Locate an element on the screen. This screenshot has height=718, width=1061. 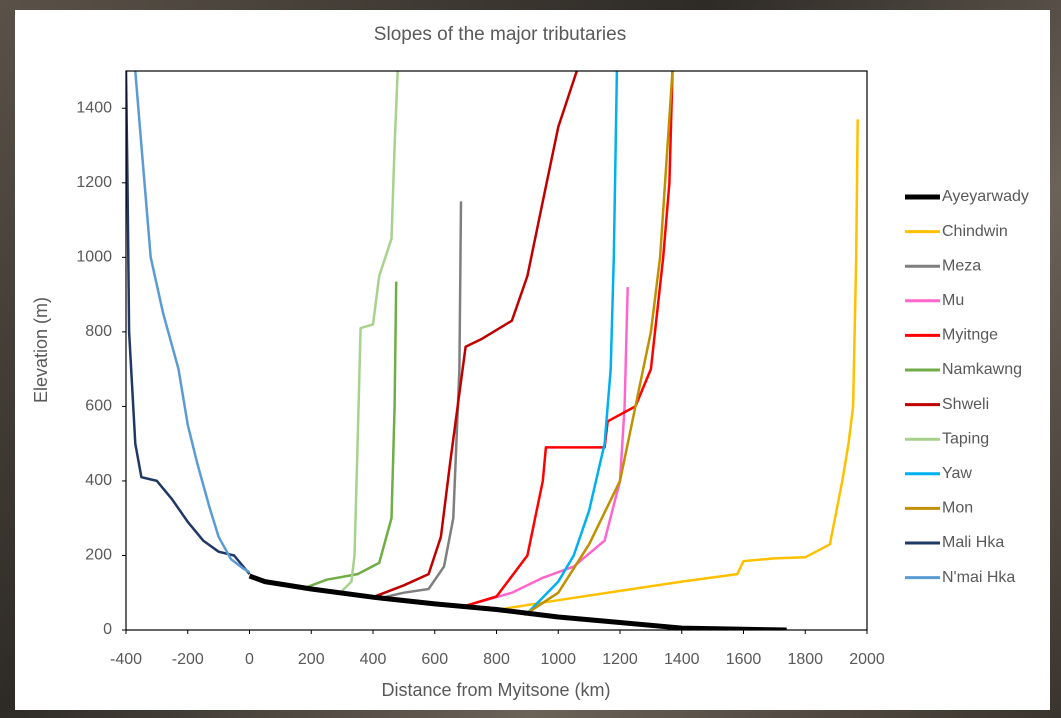
legend-label: Taping is located at coordinates (965, 438).